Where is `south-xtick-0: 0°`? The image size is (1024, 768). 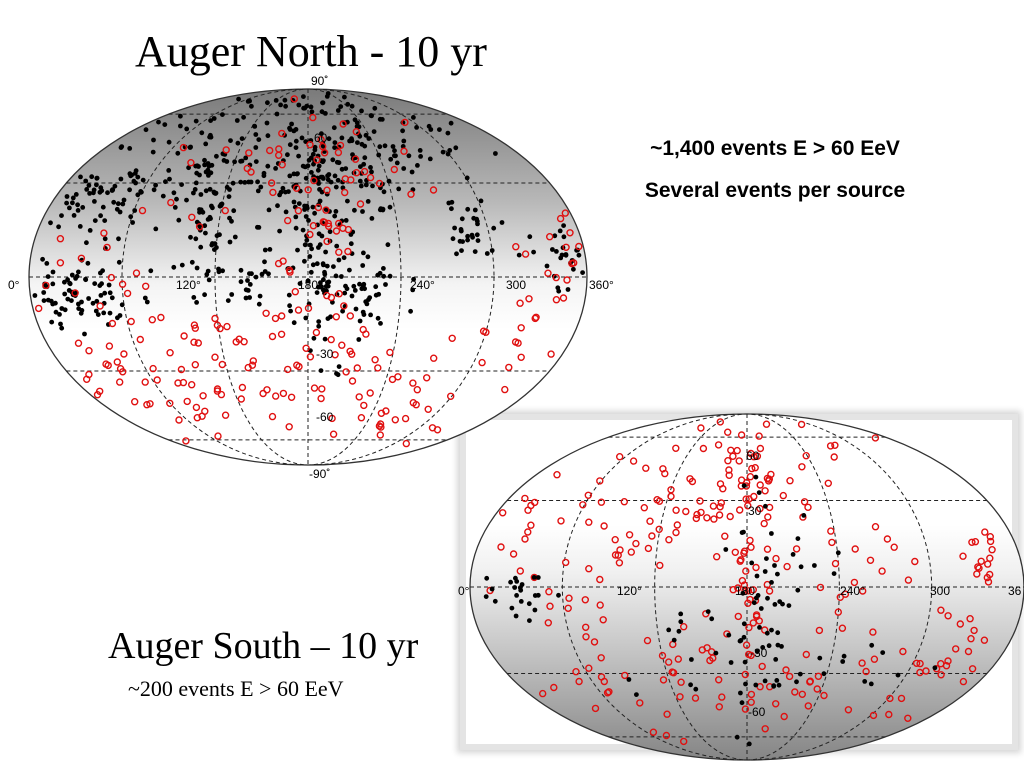 south-xtick-0: 0° is located at coordinates (464, 591).